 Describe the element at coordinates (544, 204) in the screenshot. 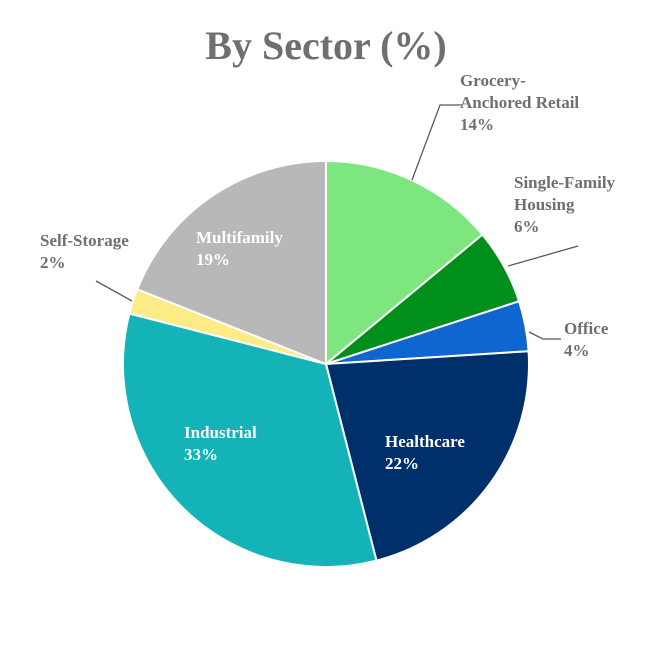

I see `slice-label-line: Housing` at that location.